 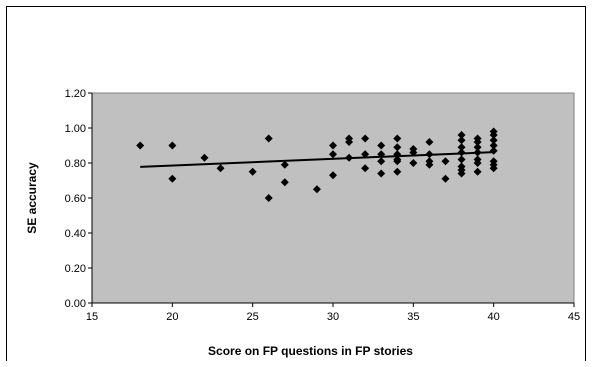 I want to click on y-tick-label: 0.20, so click(x=75, y=269).